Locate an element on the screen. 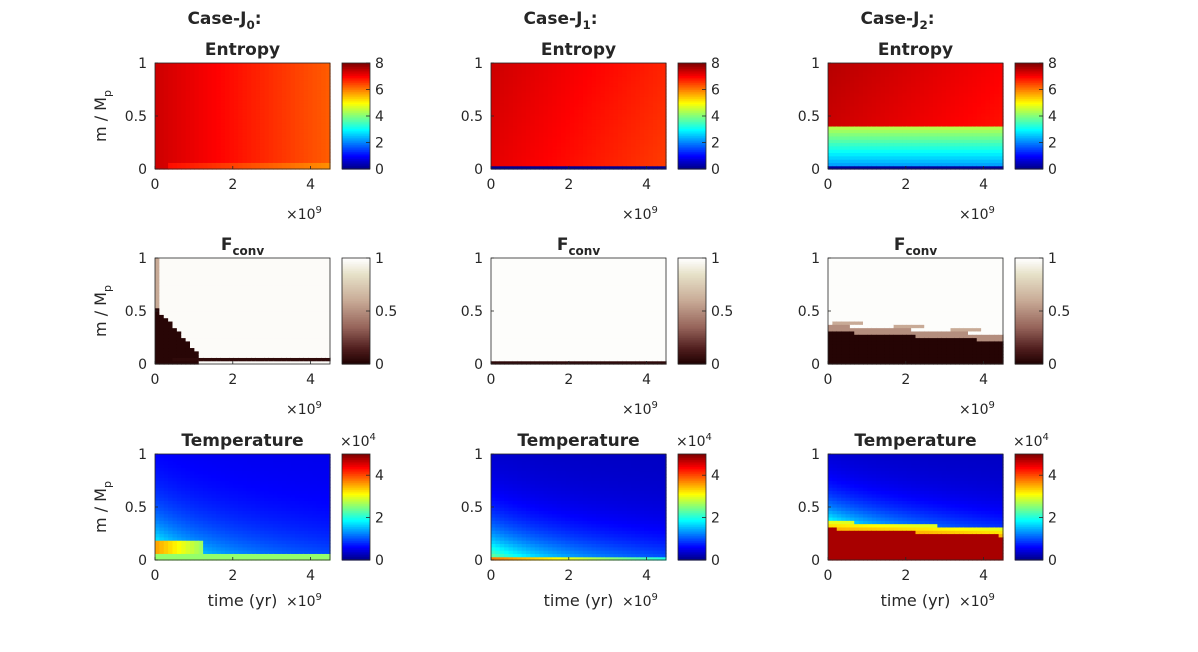  colorbar-segment is located at coordinates (356, 142).